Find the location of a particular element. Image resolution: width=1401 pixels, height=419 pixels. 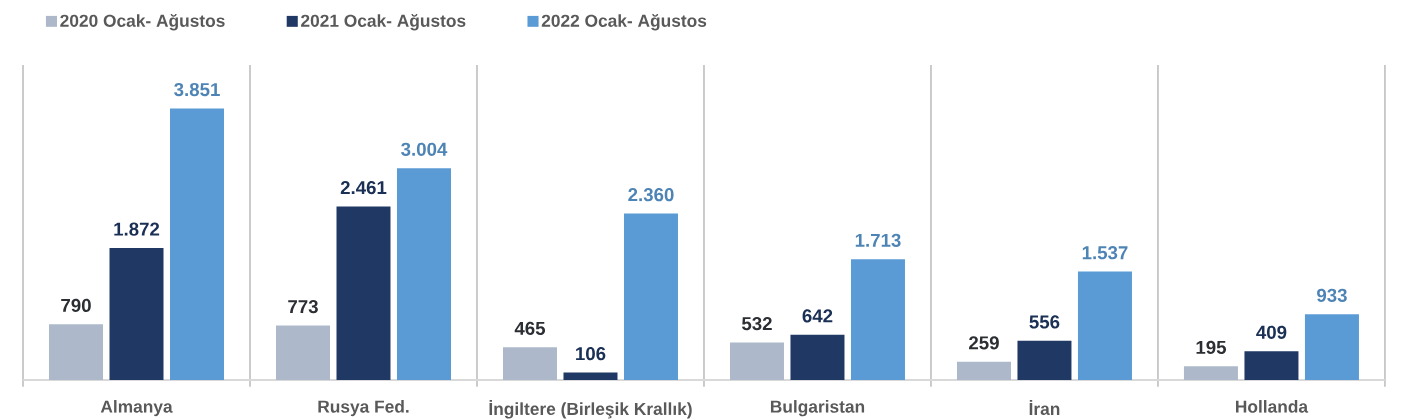

data-label: 790 is located at coordinates (76, 305).